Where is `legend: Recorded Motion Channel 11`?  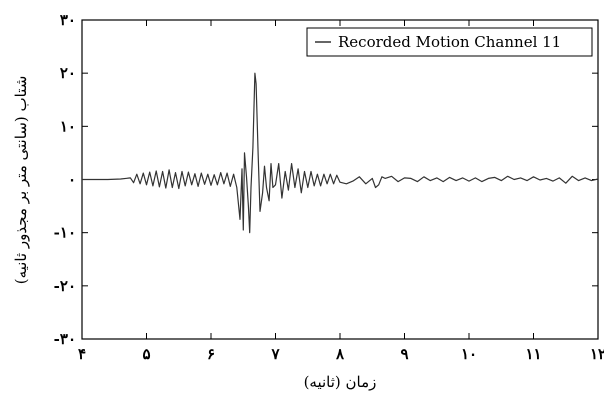
legend: Recorded Motion Channel 11 is located at coordinates (449, 42).